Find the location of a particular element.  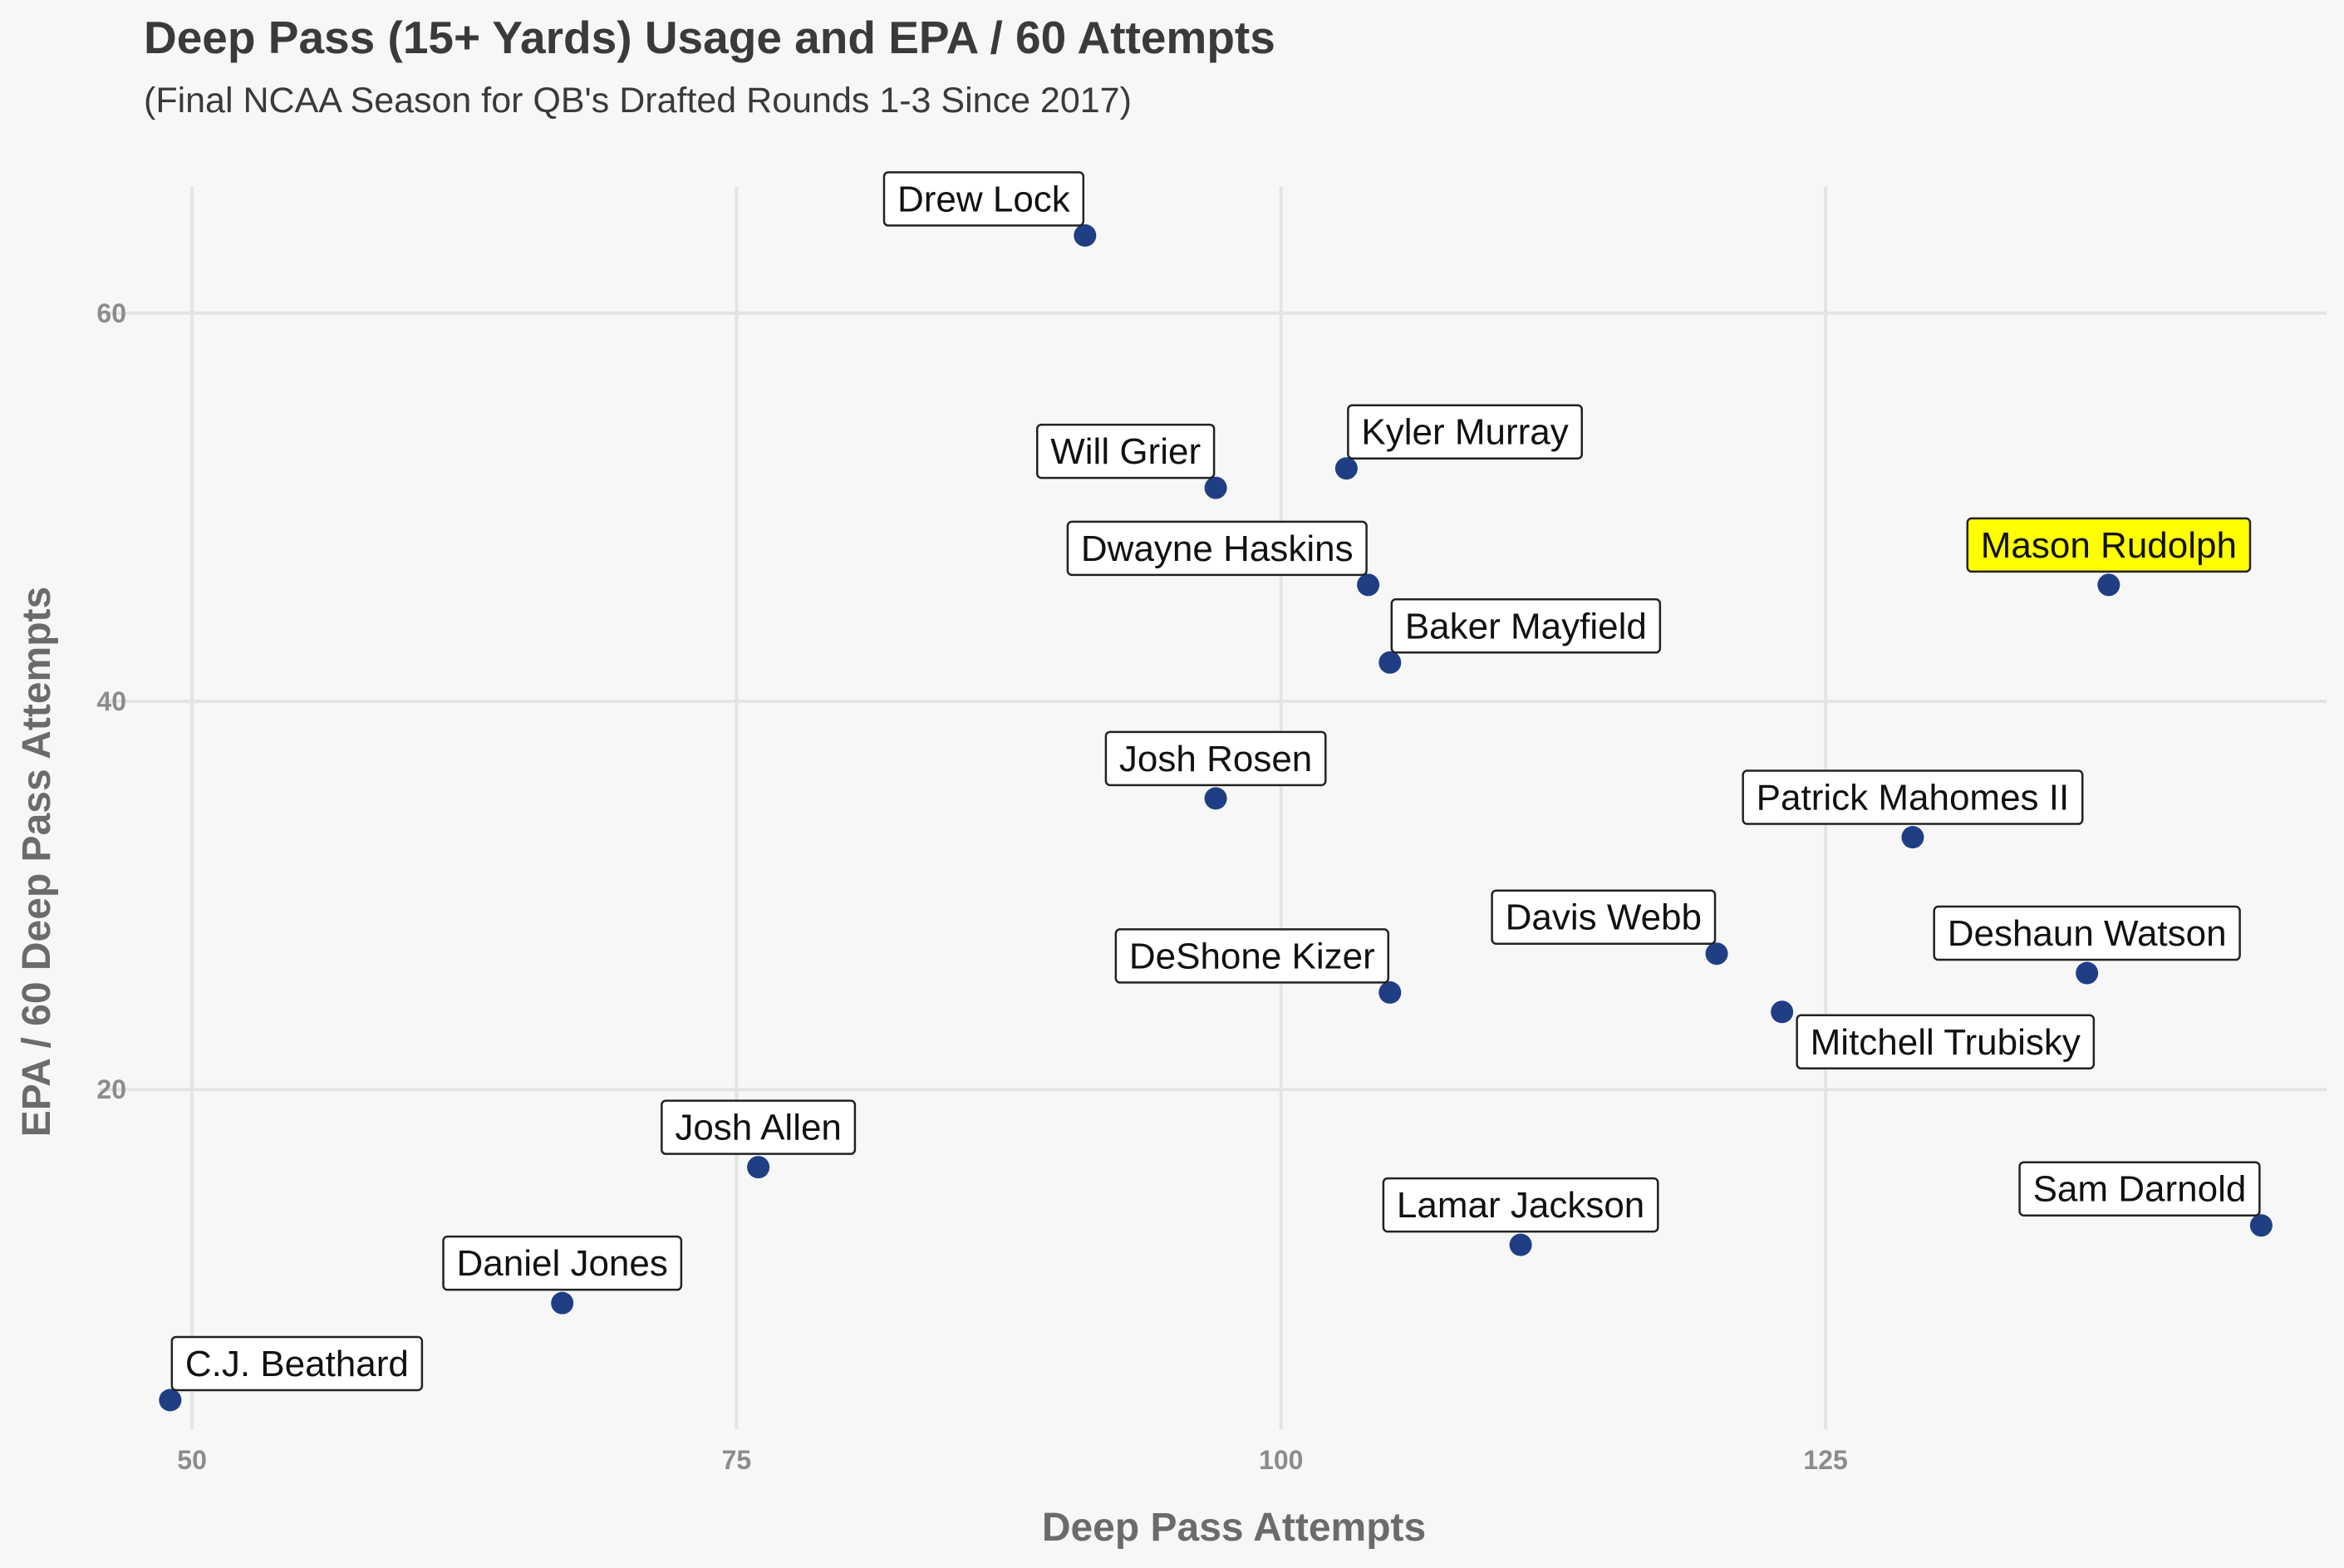

y-tick-label: 40 is located at coordinates (111, 701).